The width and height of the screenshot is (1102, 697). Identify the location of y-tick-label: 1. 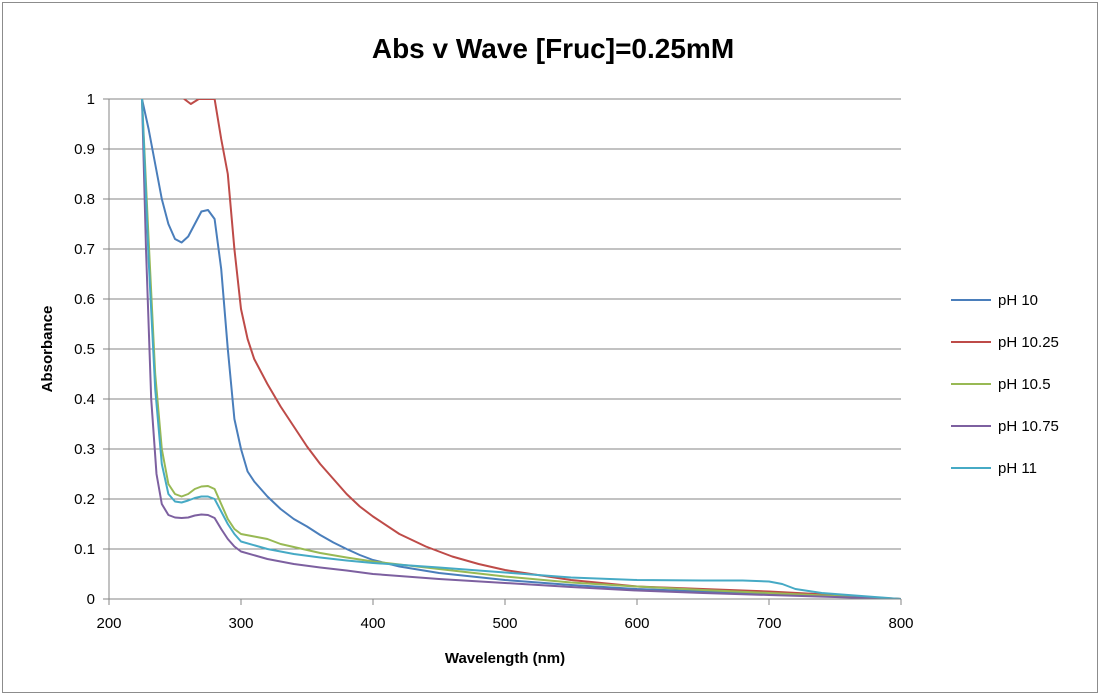
(91, 99).